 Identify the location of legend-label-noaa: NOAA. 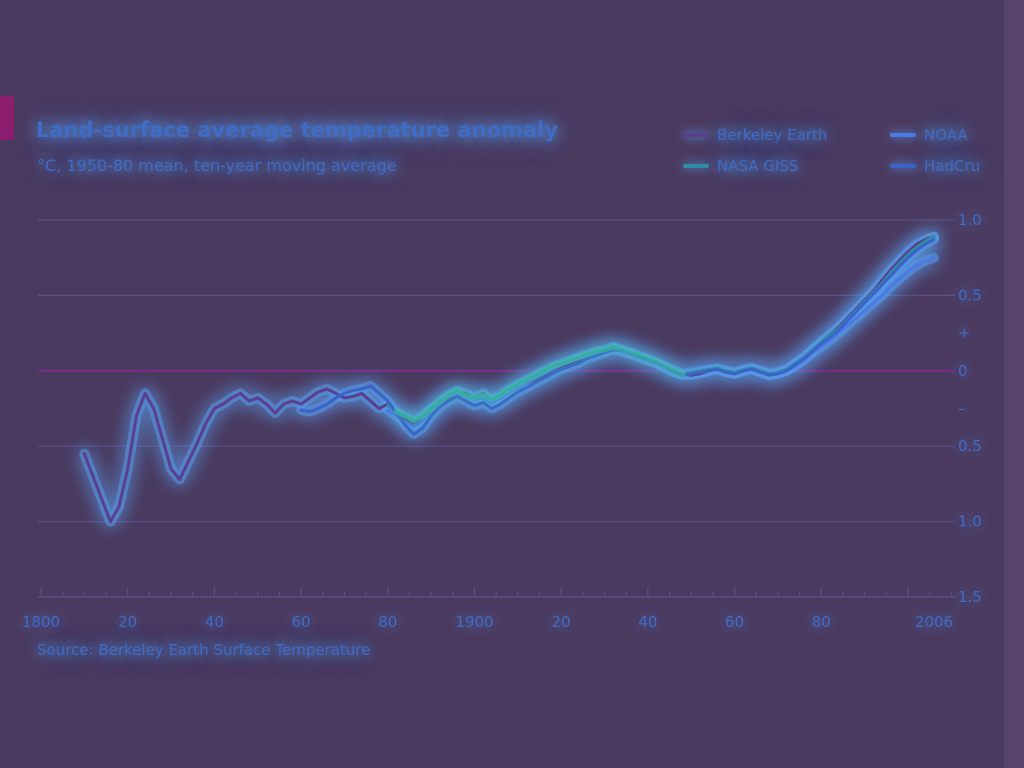
(946, 135).